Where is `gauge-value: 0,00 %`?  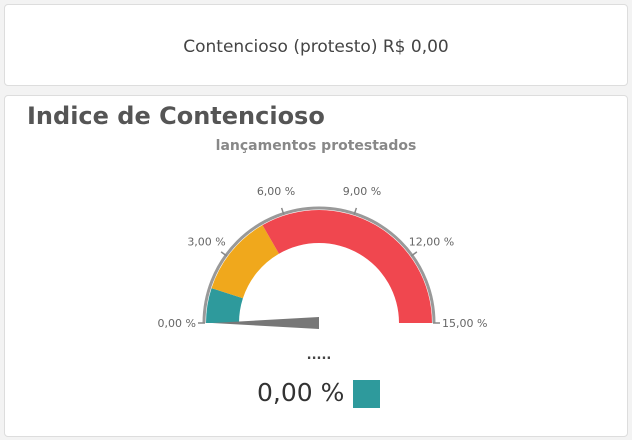 gauge-value: 0,00 % is located at coordinates (301, 392).